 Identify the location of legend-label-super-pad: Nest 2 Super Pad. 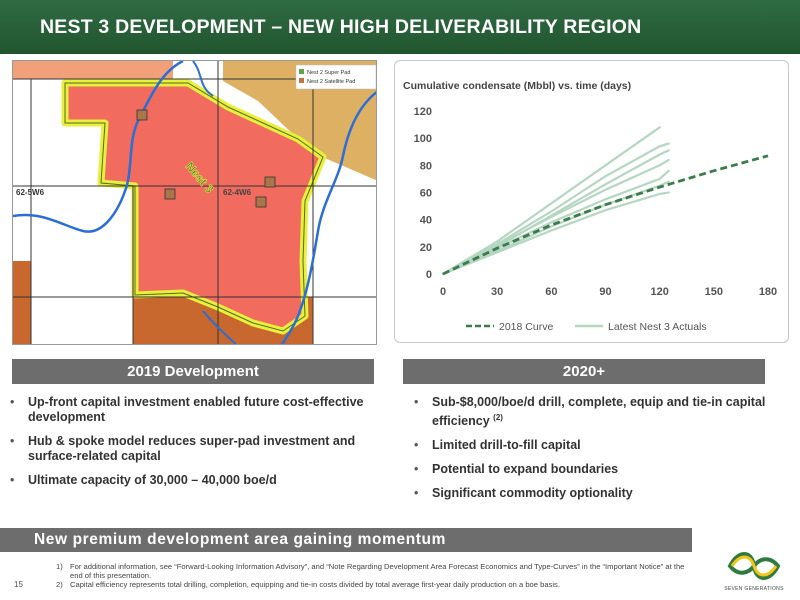
(328, 73).